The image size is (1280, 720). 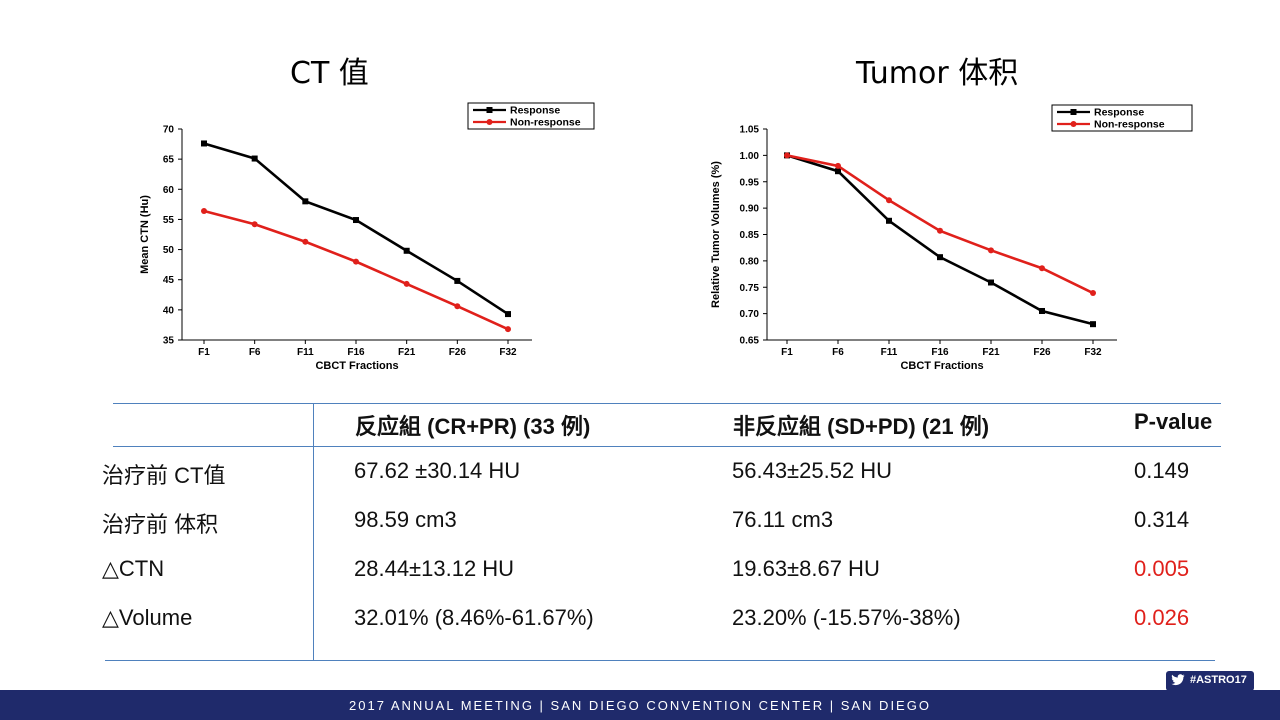 What do you see at coordinates (145, 234) in the screenshot?
I see `y-axis-label: Mean CTN (Hu)` at bounding box center [145, 234].